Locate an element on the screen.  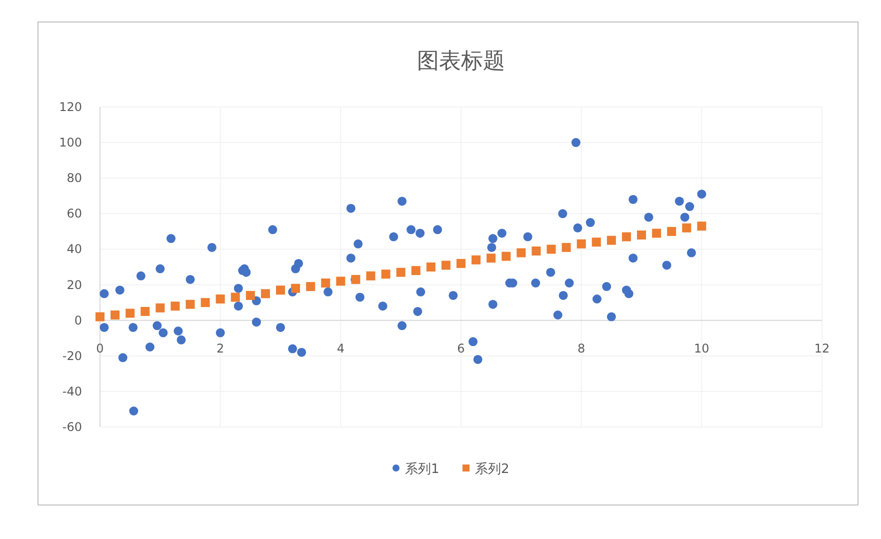
y-tick-label: 100 is located at coordinates (70, 143).